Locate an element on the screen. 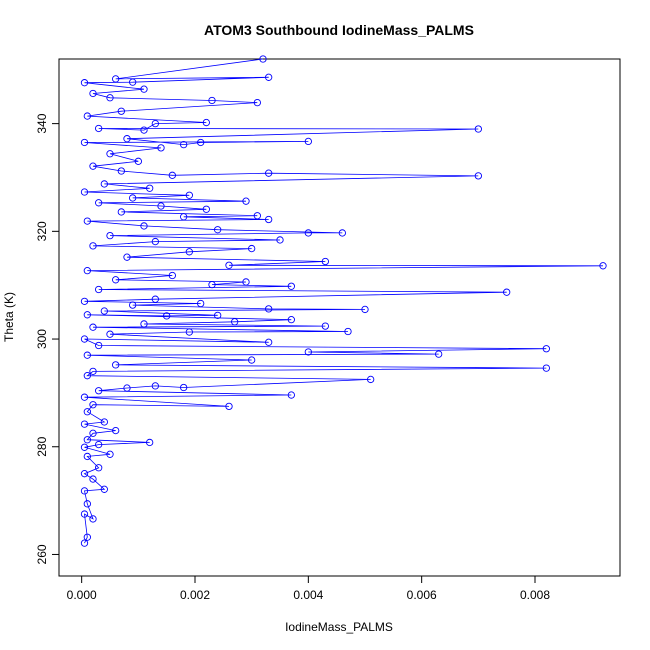  y-axis: 260 280 300 320 340 is located at coordinates (47, 338).